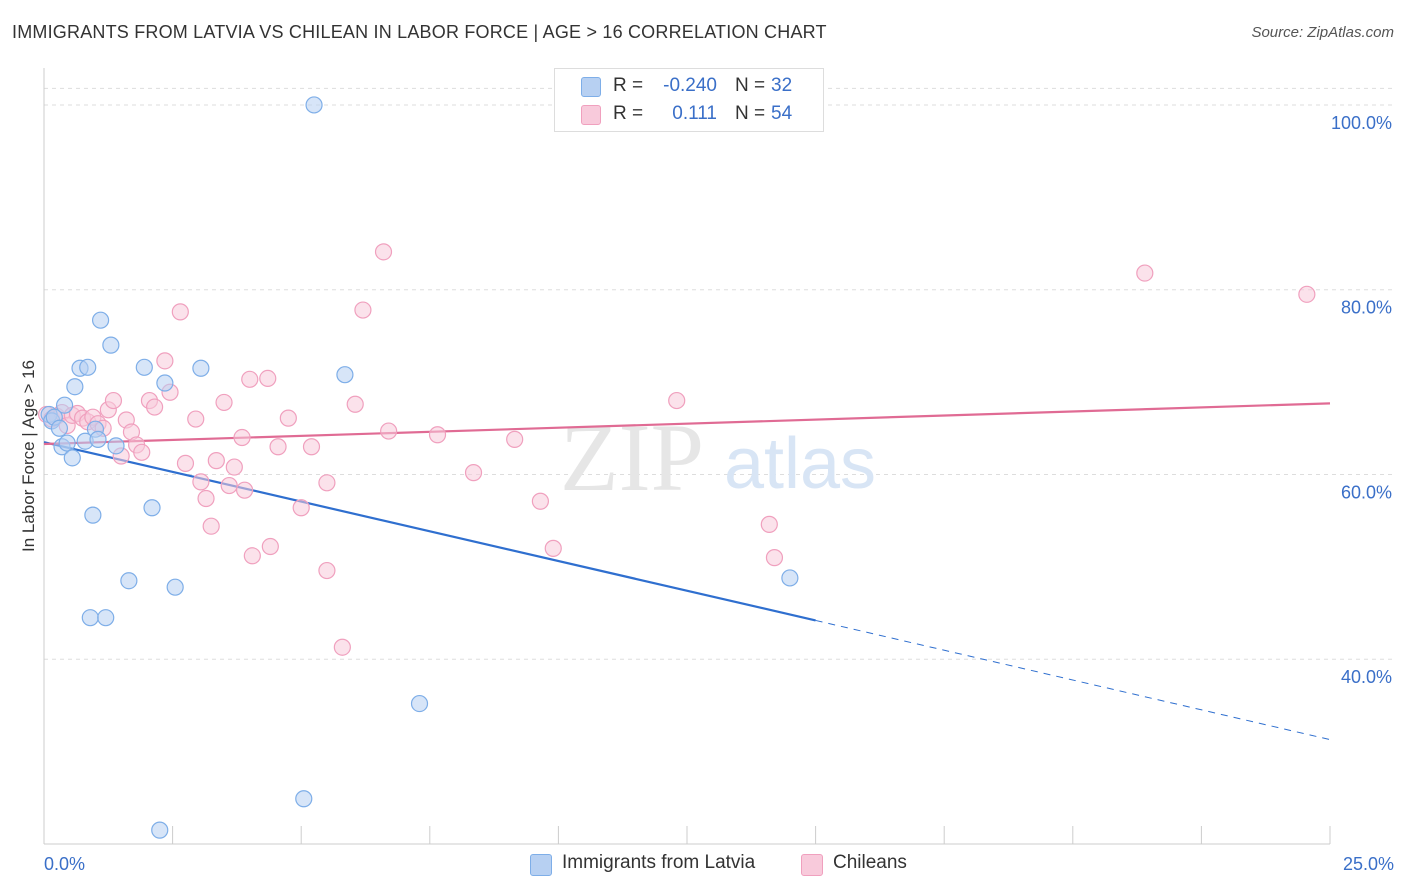  Describe the element at coordinates (1322, 32) in the screenshot. I see `chart-source: Source: ZipAtlas.com` at that location.